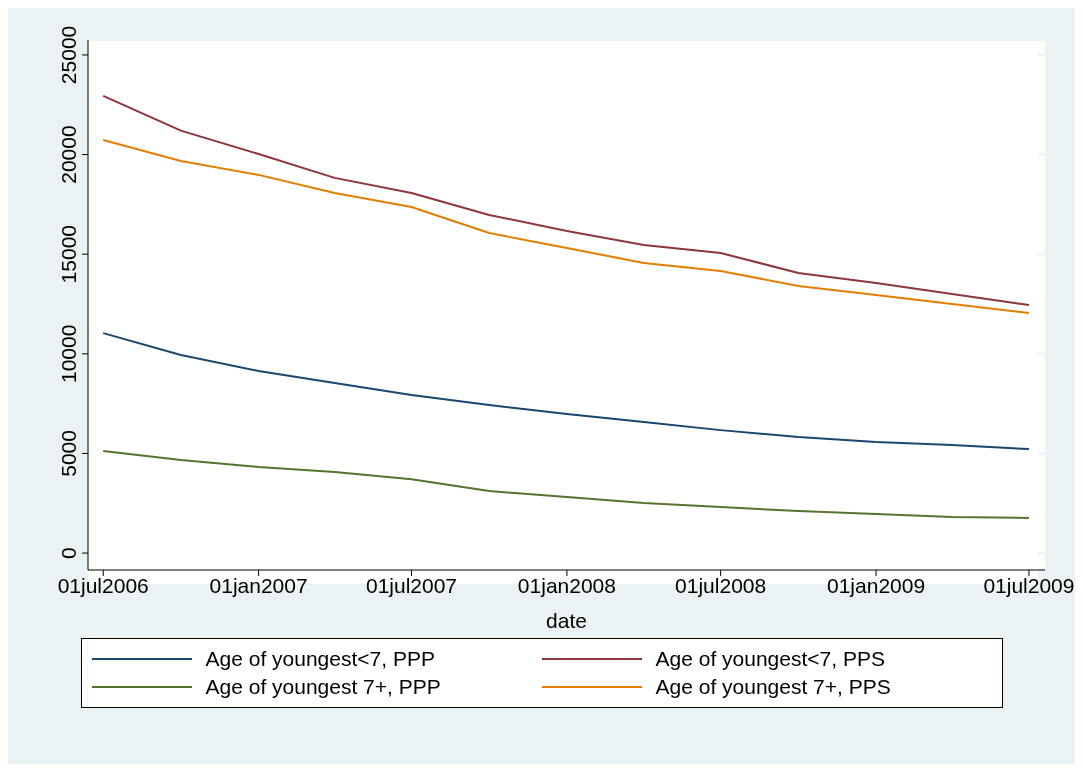  What do you see at coordinates (773, 687) in the screenshot?
I see `legend-label: Age of youngest 7+, PPS` at bounding box center [773, 687].